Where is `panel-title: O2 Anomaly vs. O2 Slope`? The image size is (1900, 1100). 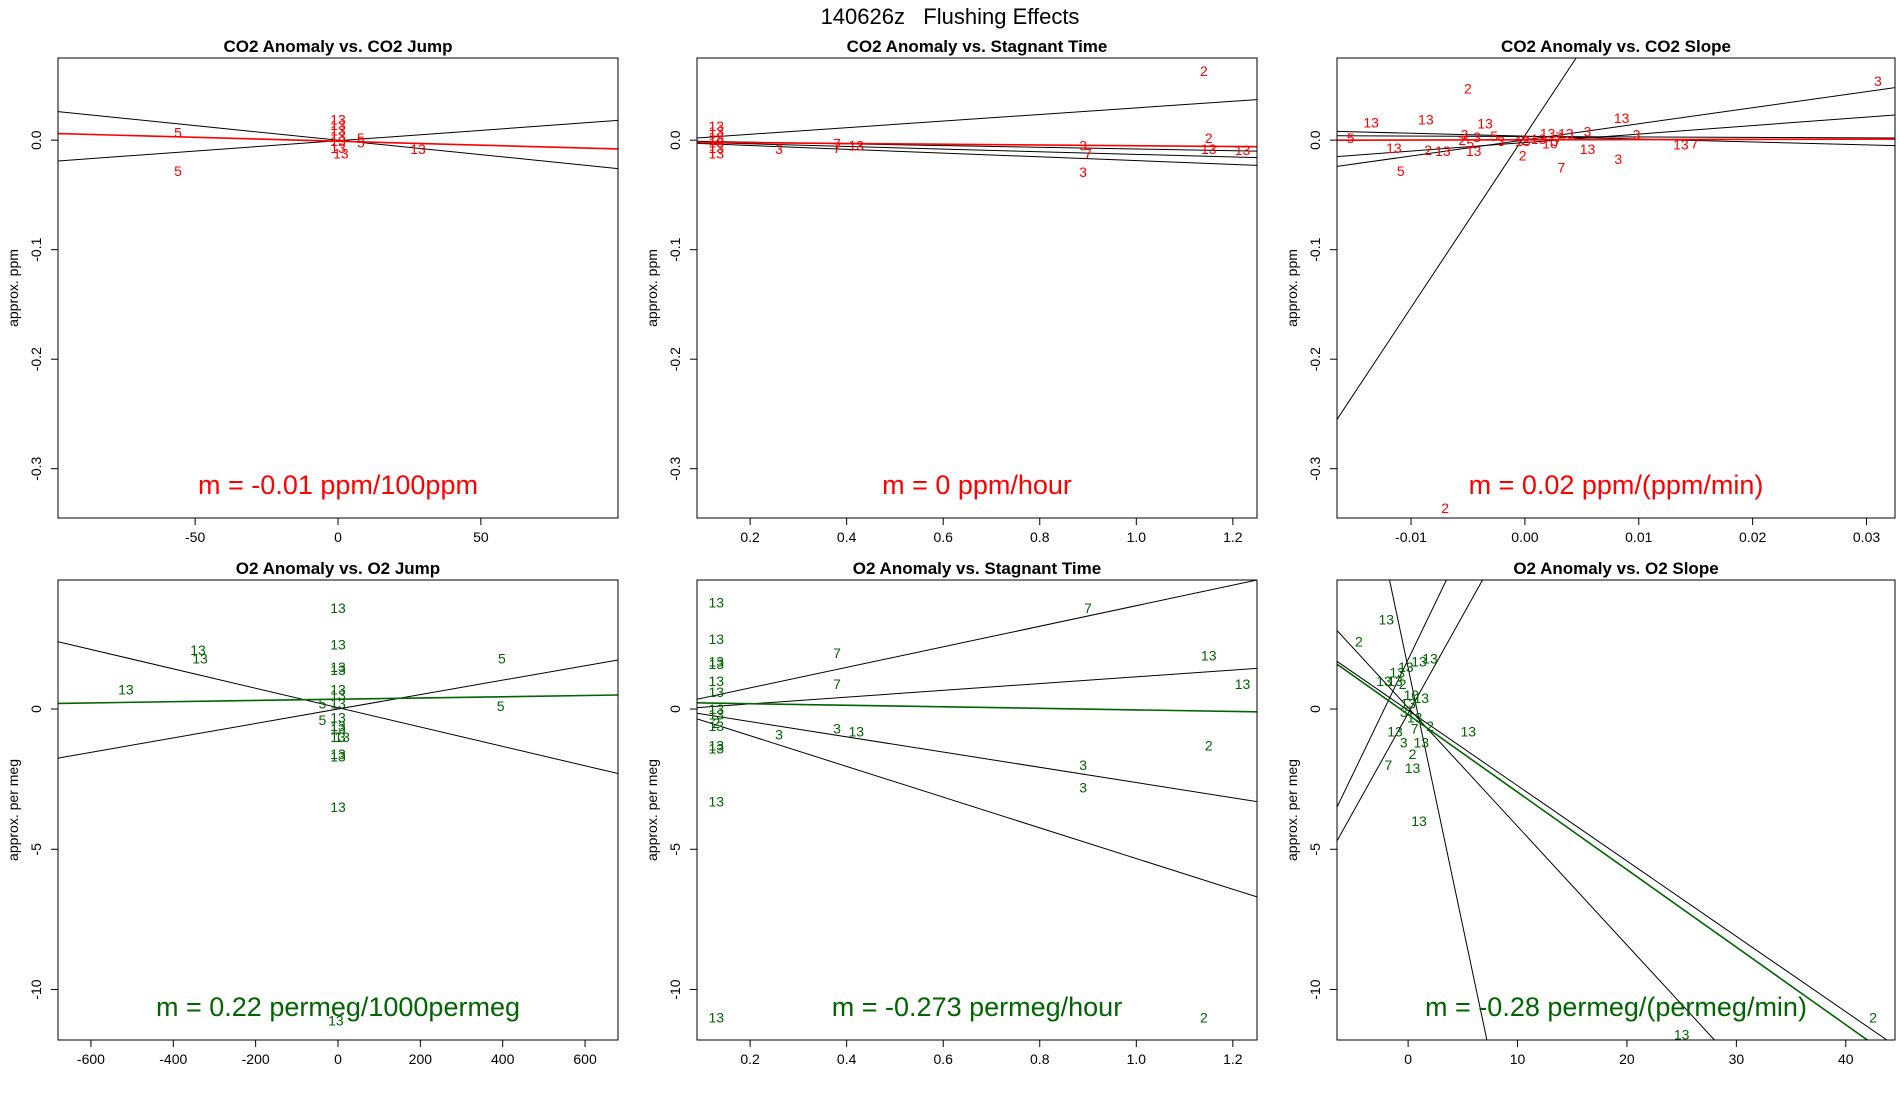 panel-title: O2 Anomaly vs. O2 Slope is located at coordinates (1615, 568).